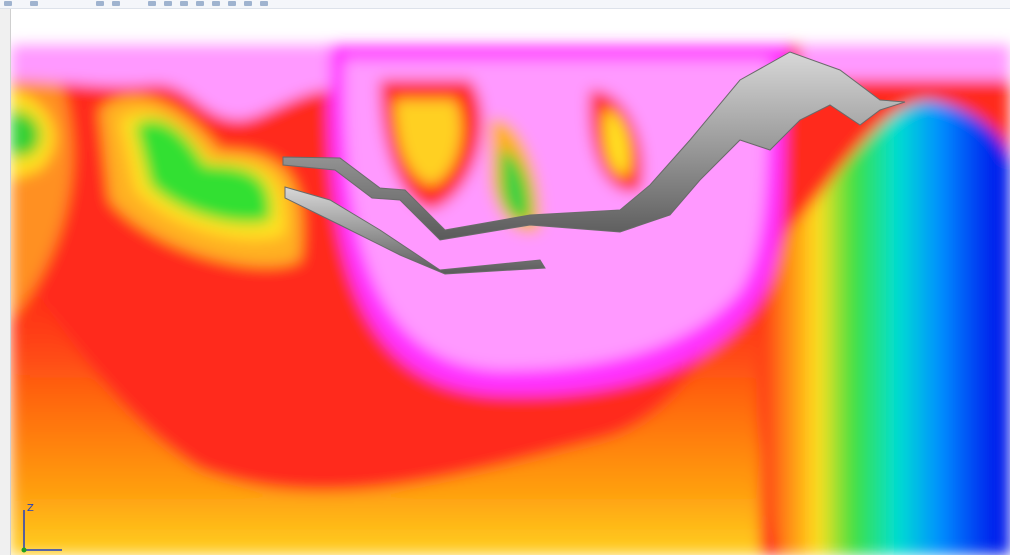  What do you see at coordinates (24, 550) in the screenshot?
I see `axis-origin` at bounding box center [24, 550].